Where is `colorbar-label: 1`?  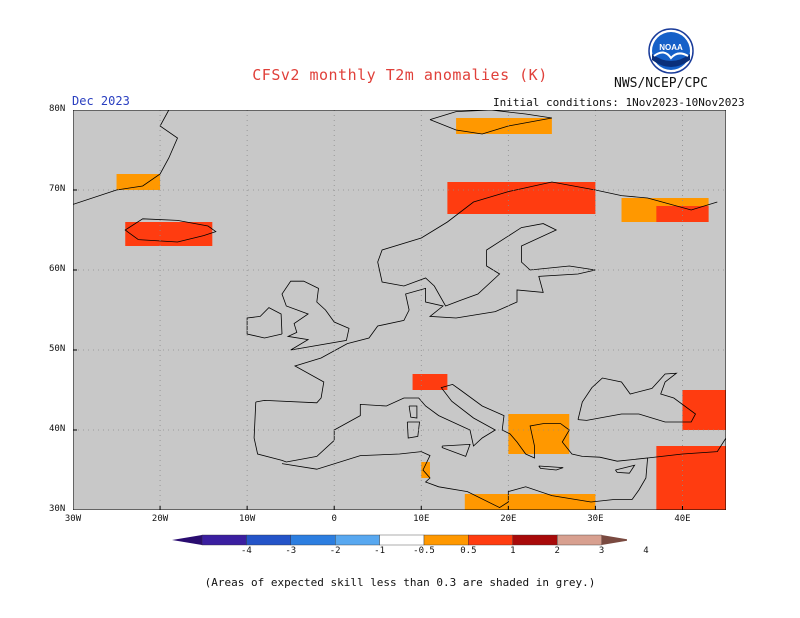
colorbar-label: 1 is located at coordinates (513, 551).